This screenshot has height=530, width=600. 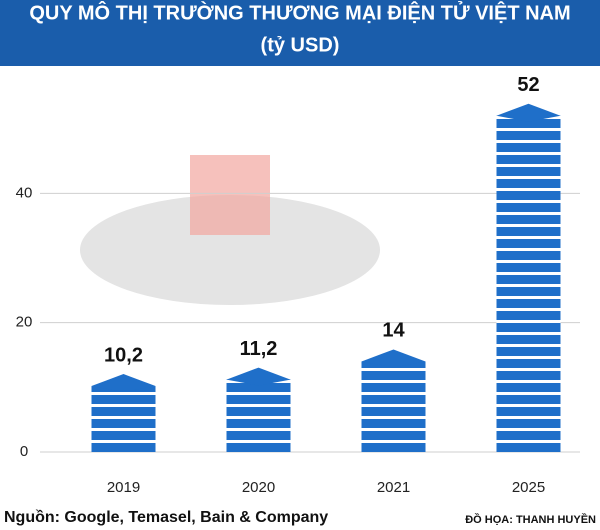 I want to click on illustration-shop, so click(x=230, y=195).